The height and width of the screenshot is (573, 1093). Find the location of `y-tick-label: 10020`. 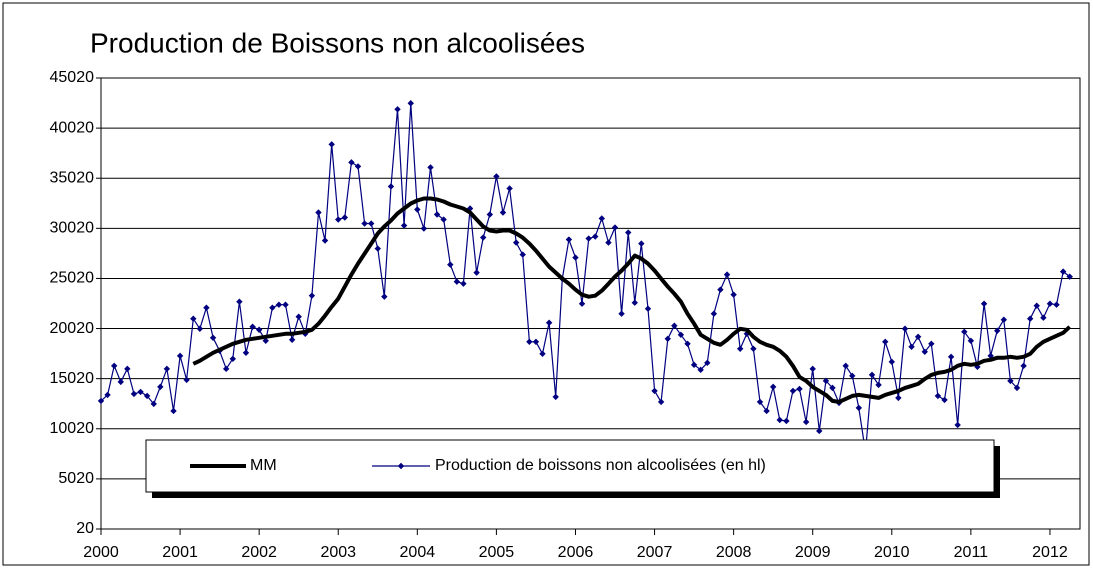

y-tick-label: 10020 is located at coordinates (72, 428).